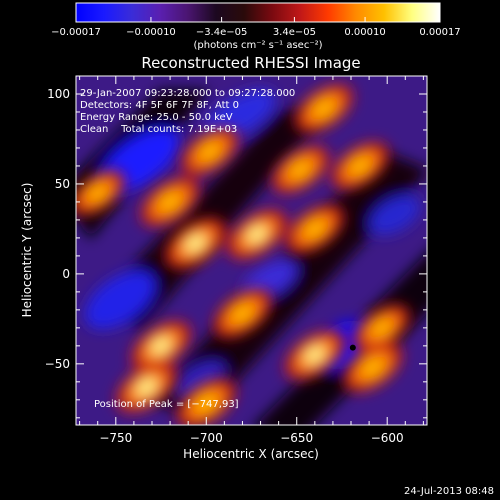 This screenshot has height=500, width=500. Describe the element at coordinates (206, 438) in the screenshot. I see `x-tick-label: −700` at that location.